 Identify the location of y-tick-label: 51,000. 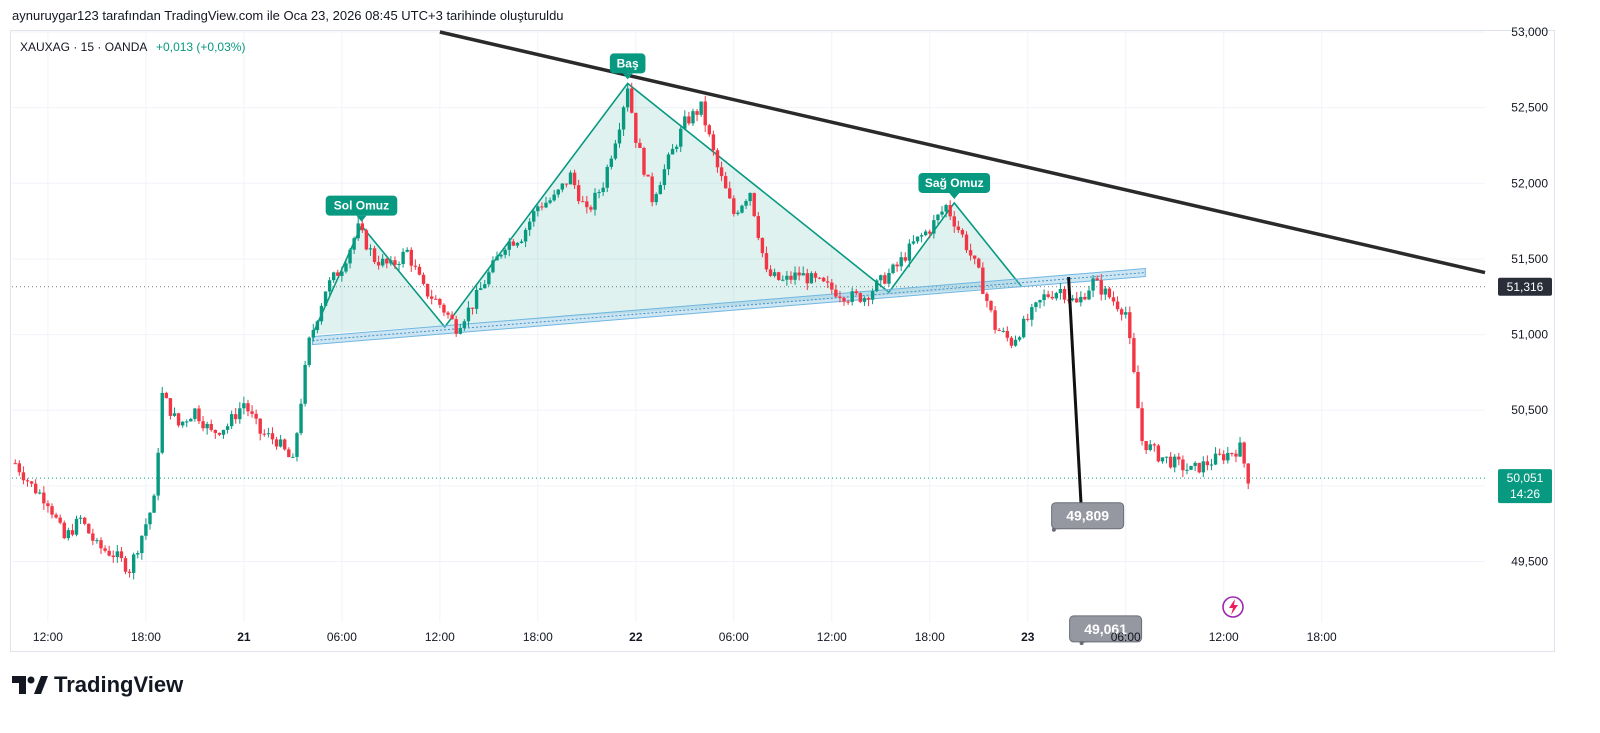
(1529, 335).